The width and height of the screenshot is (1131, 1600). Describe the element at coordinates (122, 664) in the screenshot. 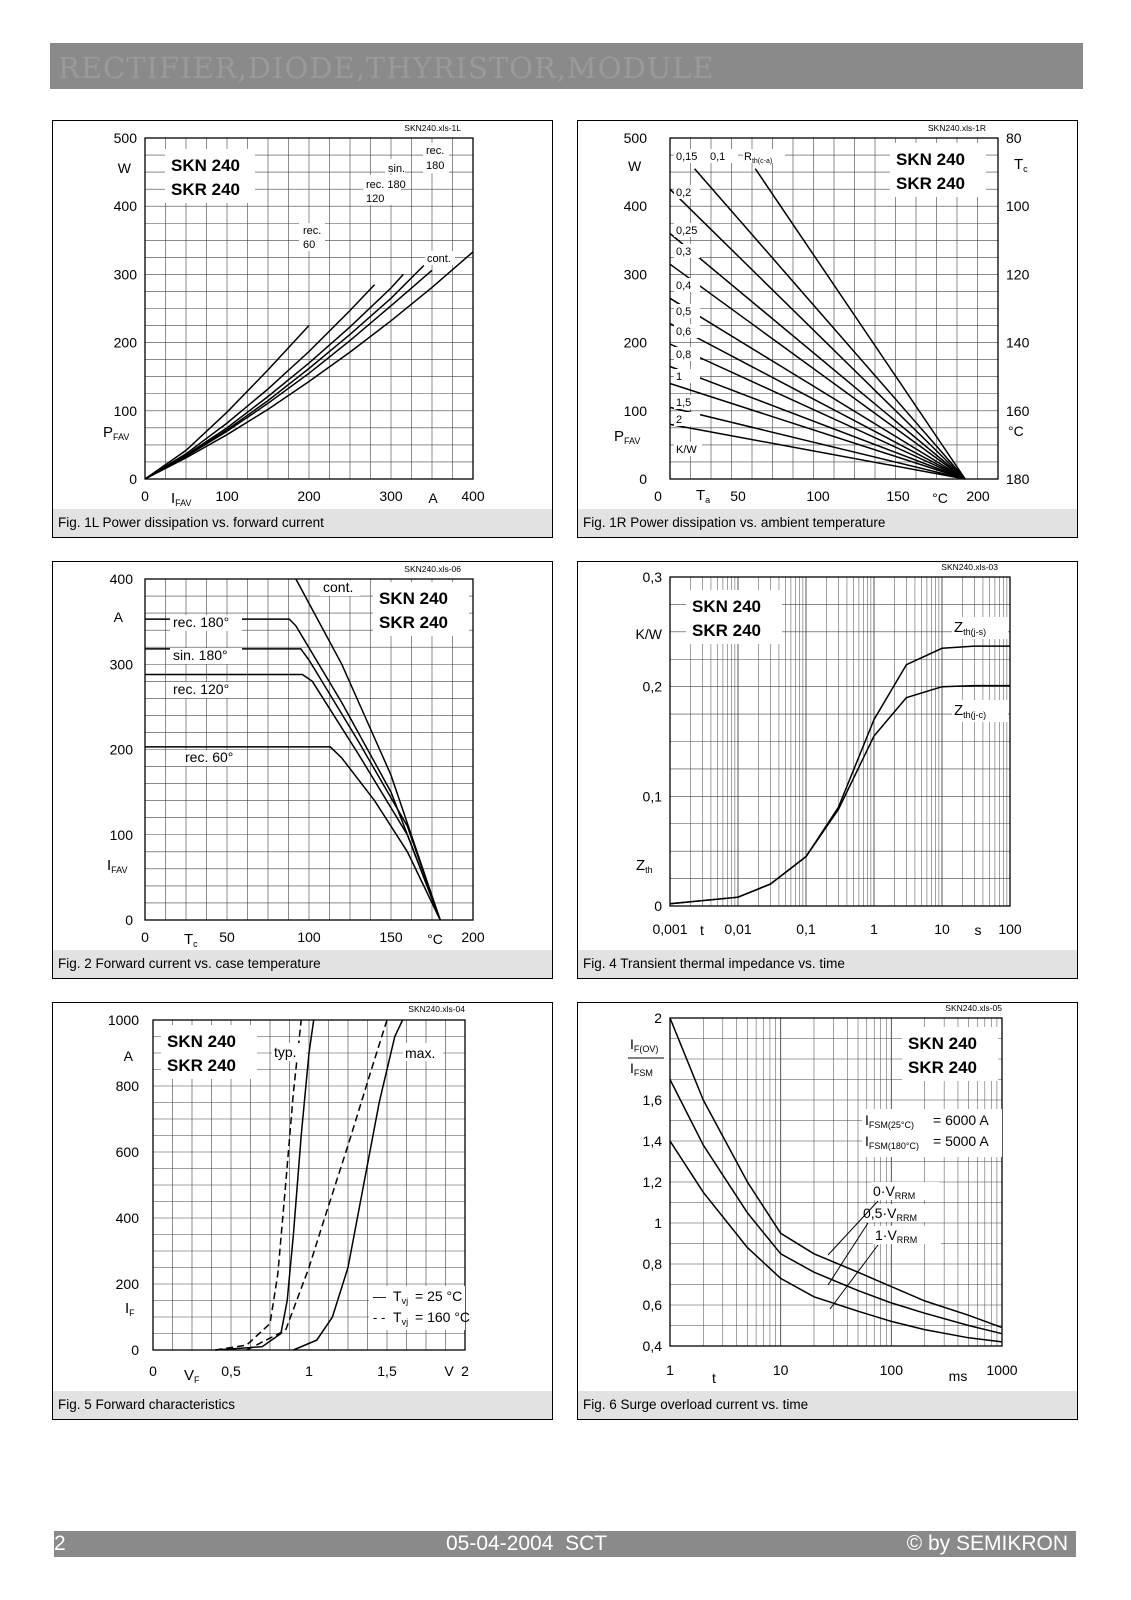

I see `tick-label: 300` at that location.